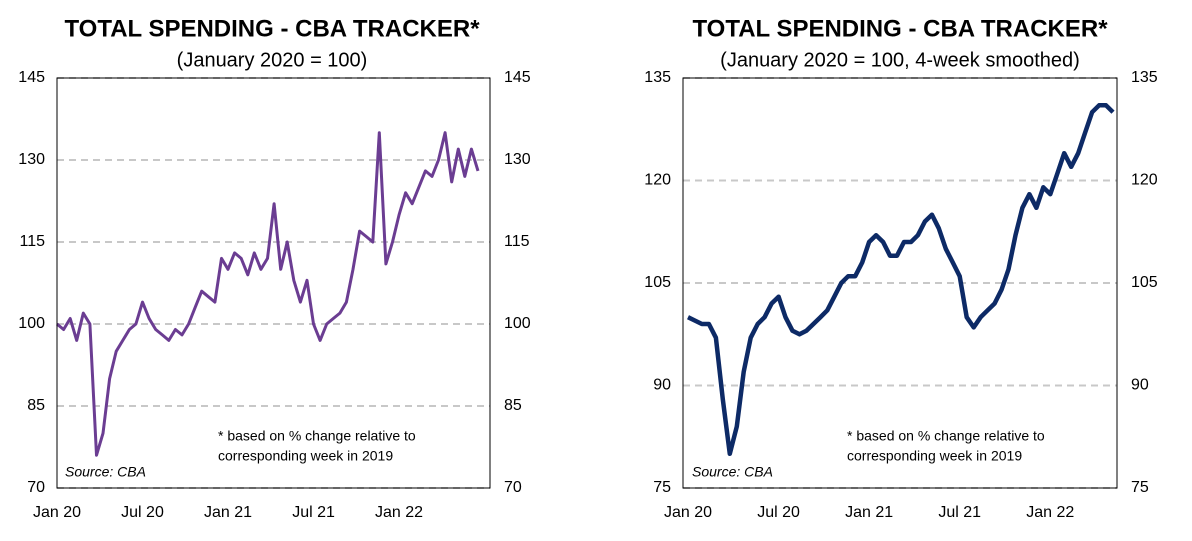  Describe the element at coordinates (513, 405) in the screenshot. I see `y2-tick-label: 85` at that location.